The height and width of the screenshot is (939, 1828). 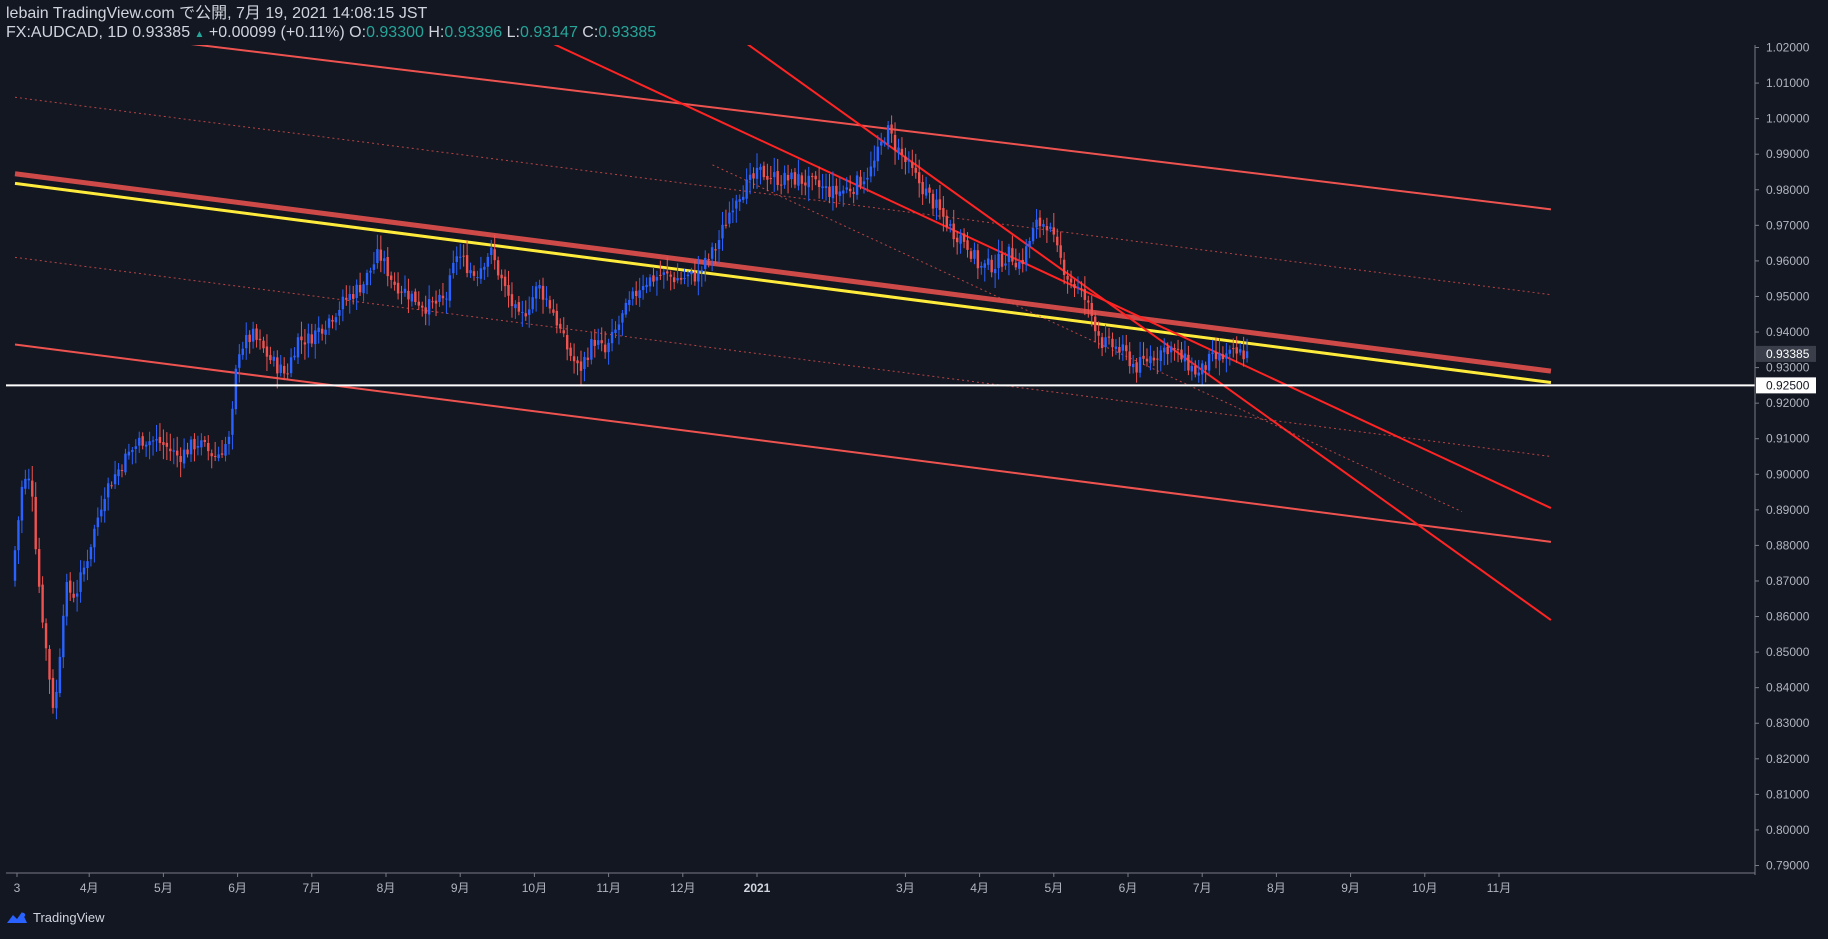 What do you see at coordinates (590, 32) in the screenshot?
I see `close-label: C:` at bounding box center [590, 32].